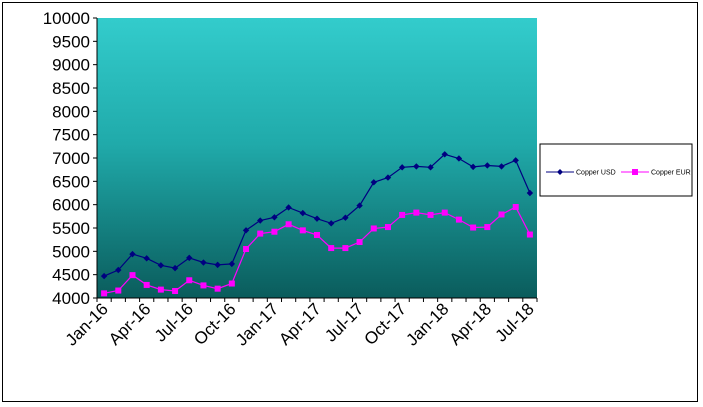 The image size is (703, 407). I want to click on y-tick-label: 10000, so click(66, 18).